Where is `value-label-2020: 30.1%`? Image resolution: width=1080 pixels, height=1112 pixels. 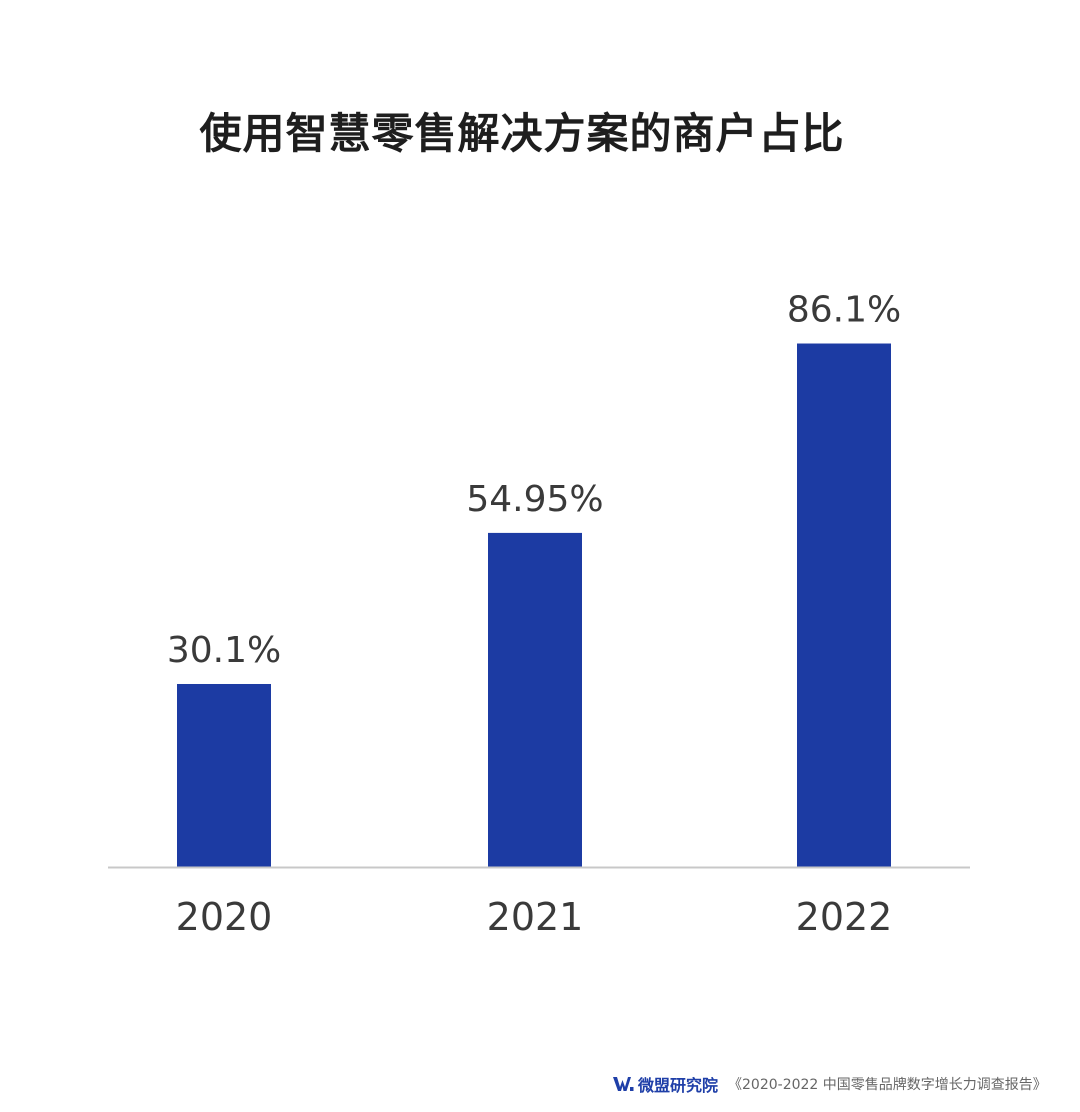 value-label-2020: 30.1% is located at coordinates (224, 650).